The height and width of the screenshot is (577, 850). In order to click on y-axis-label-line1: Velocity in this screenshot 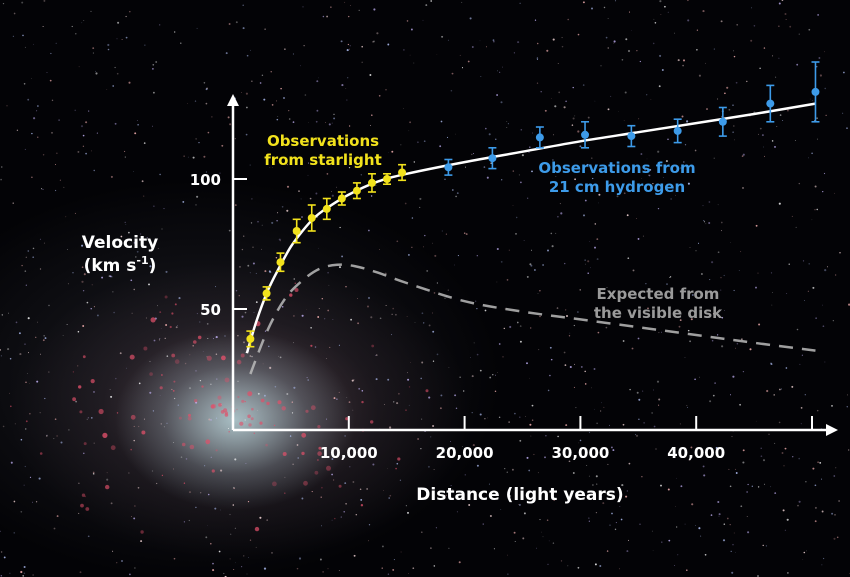, I will do `click(120, 243)`.